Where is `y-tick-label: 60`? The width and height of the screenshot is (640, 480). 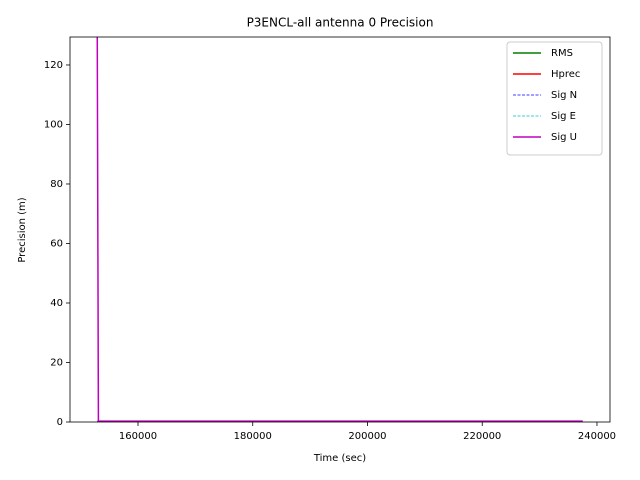
y-tick-label: 60 is located at coordinates (56, 243).